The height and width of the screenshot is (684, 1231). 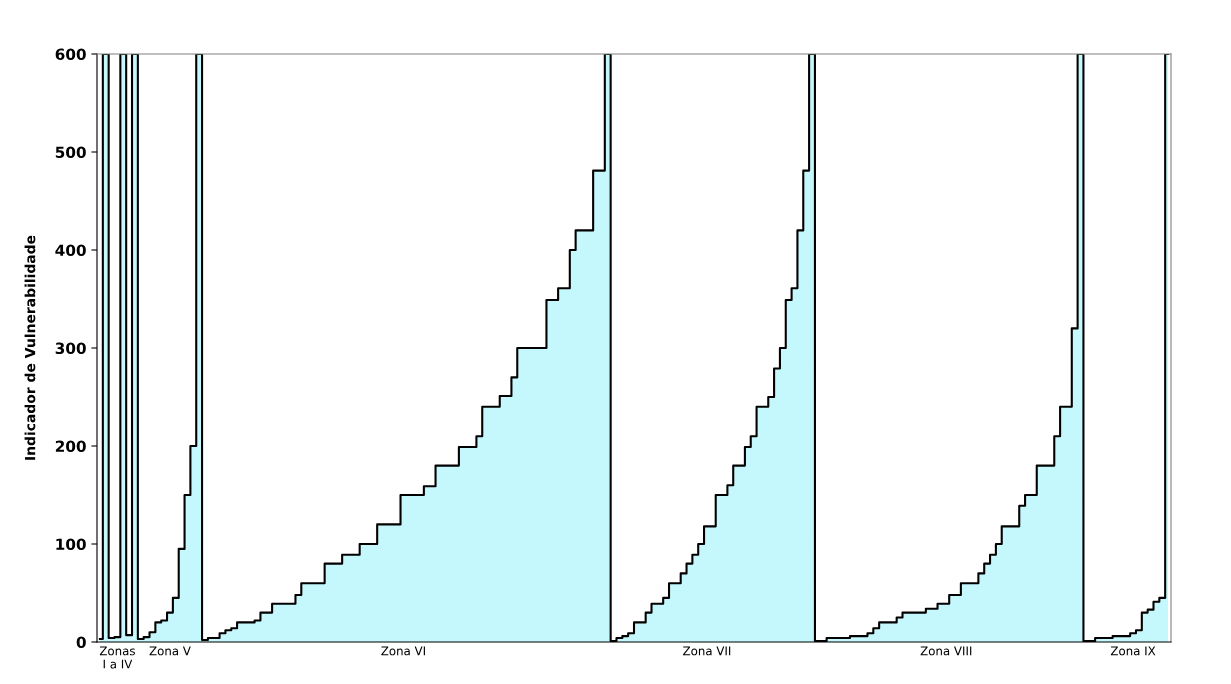 What do you see at coordinates (81, 642) in the screenshot?
I see `y-tick-label: 0` at bounding box center [81, 642].